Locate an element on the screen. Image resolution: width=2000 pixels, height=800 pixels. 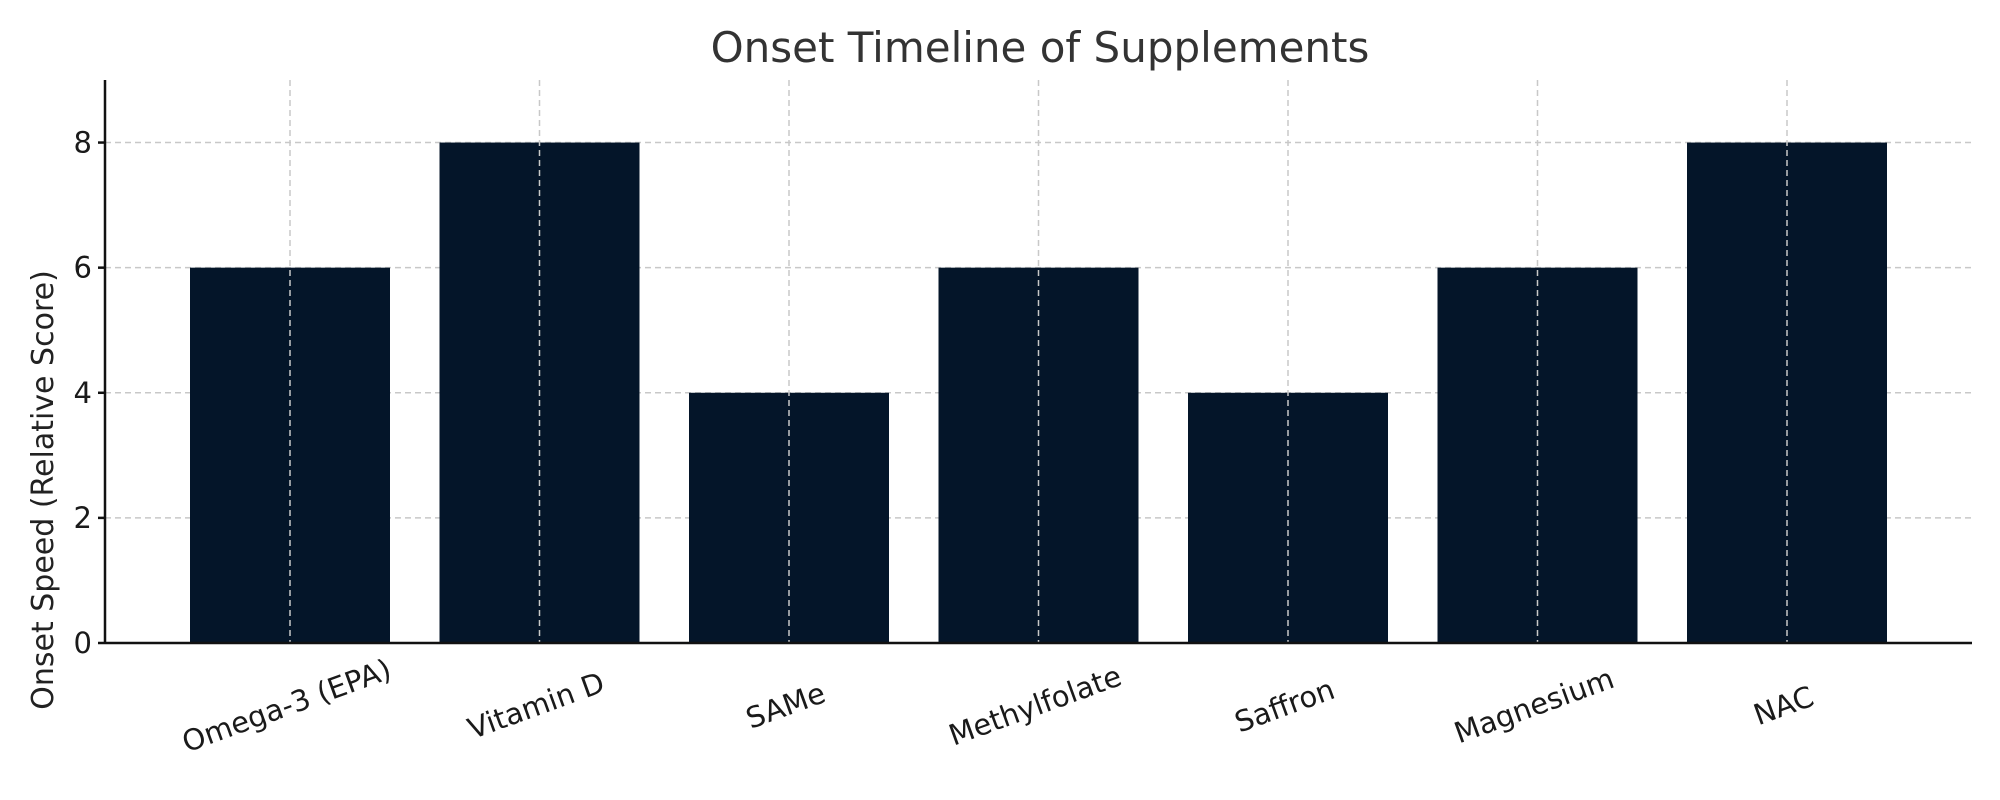
x-tick-label: Omega-3 (EPA) is located at coordinates (287, 705).